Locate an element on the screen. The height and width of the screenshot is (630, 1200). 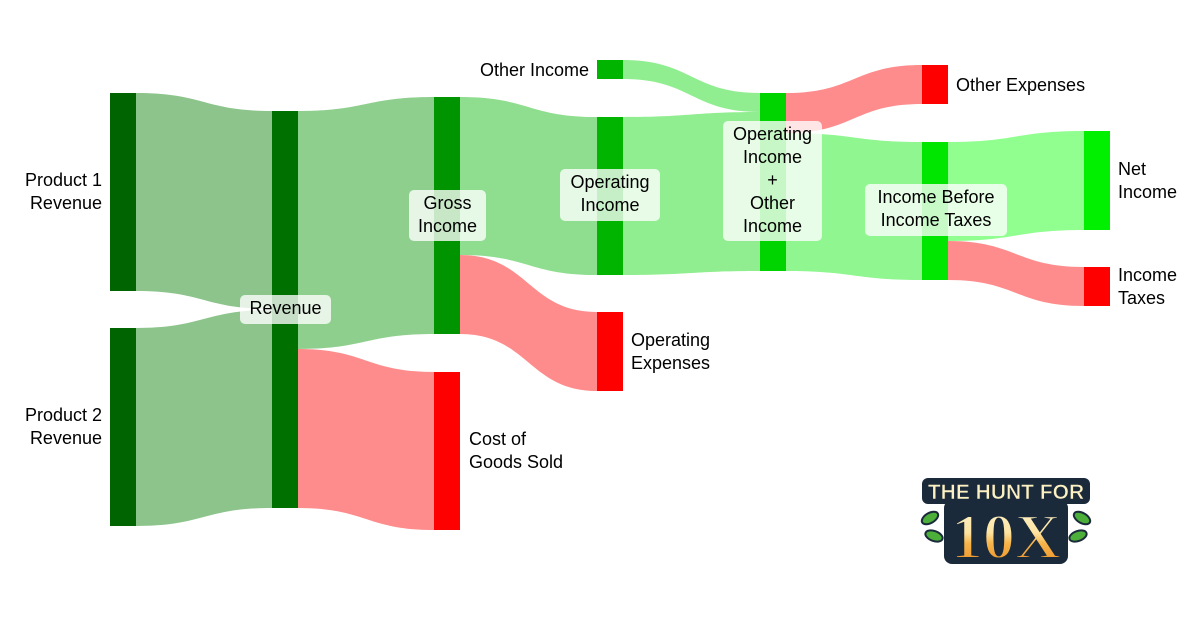
node-othe is located at coordinates (935, 84).